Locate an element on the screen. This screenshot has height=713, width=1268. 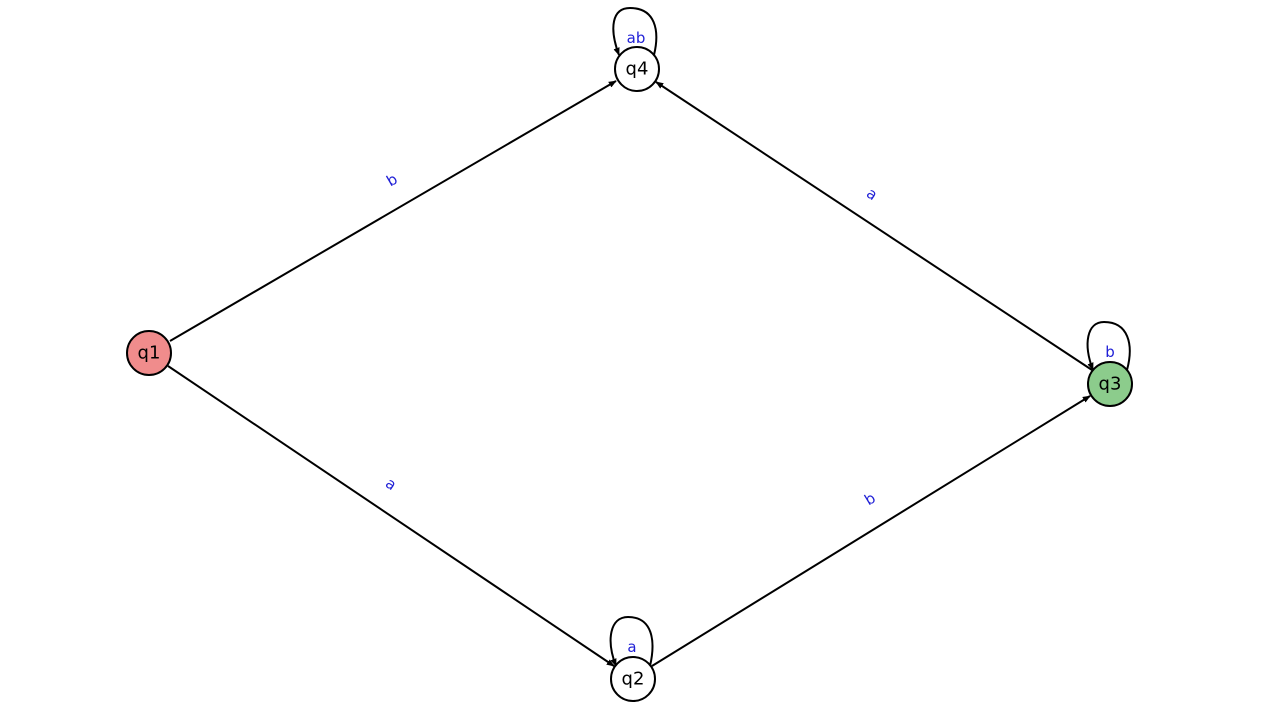
edge-label-q1-q2: a is located at coordinates (391, 484).